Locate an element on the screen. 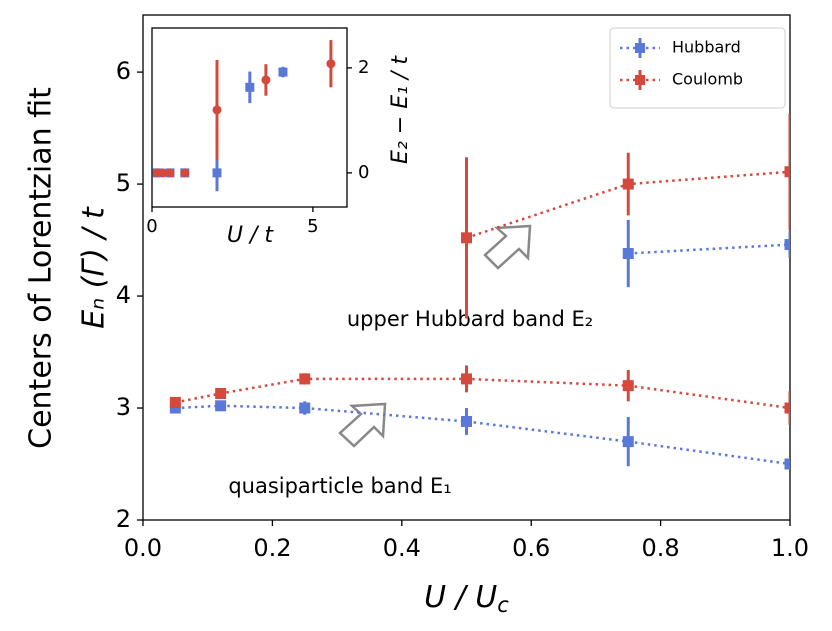  inset-background is located at coordinates (249, 117).